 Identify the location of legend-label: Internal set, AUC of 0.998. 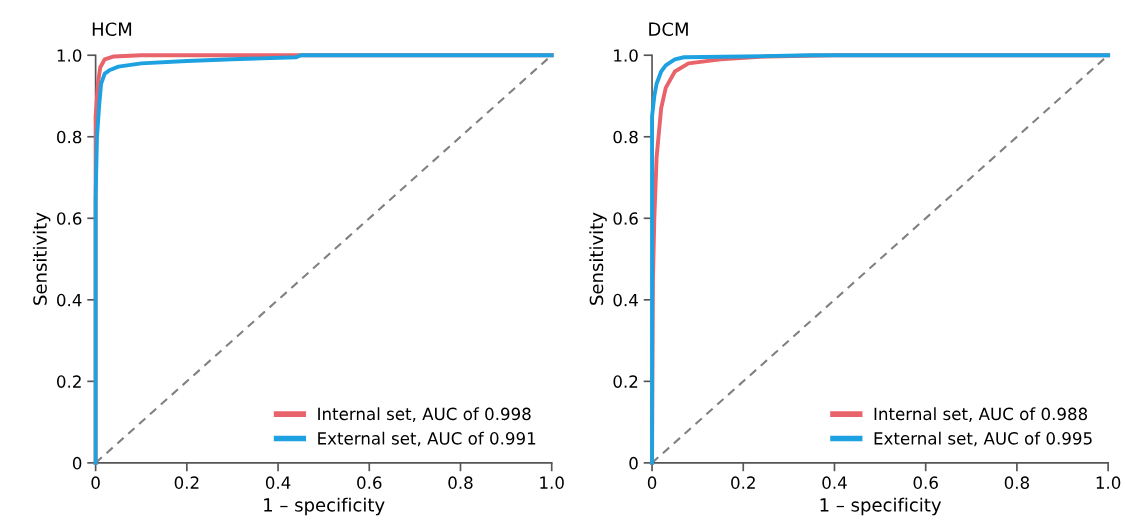
(424, 414).